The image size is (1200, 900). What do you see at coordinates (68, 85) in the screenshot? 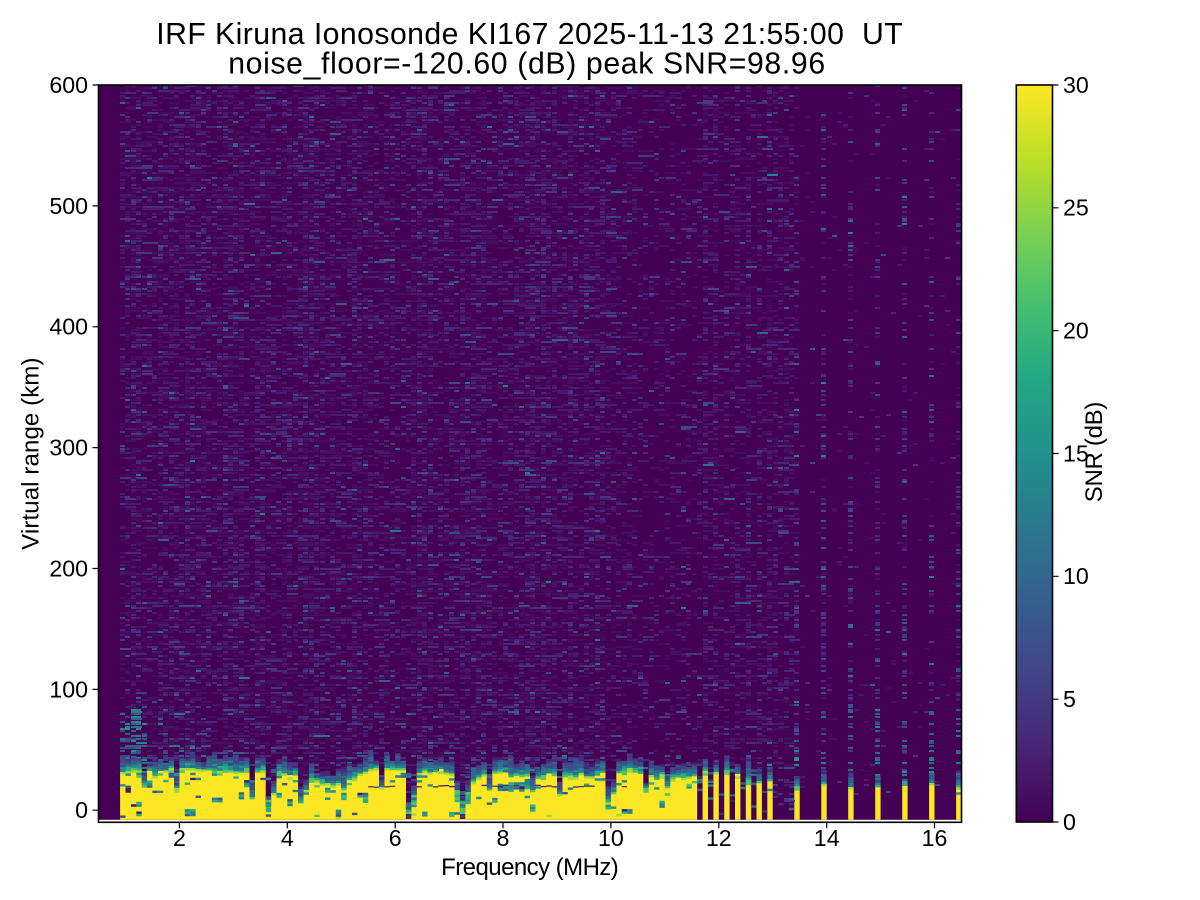
I see `svg-text: 600` at bounding box center [68, 85].